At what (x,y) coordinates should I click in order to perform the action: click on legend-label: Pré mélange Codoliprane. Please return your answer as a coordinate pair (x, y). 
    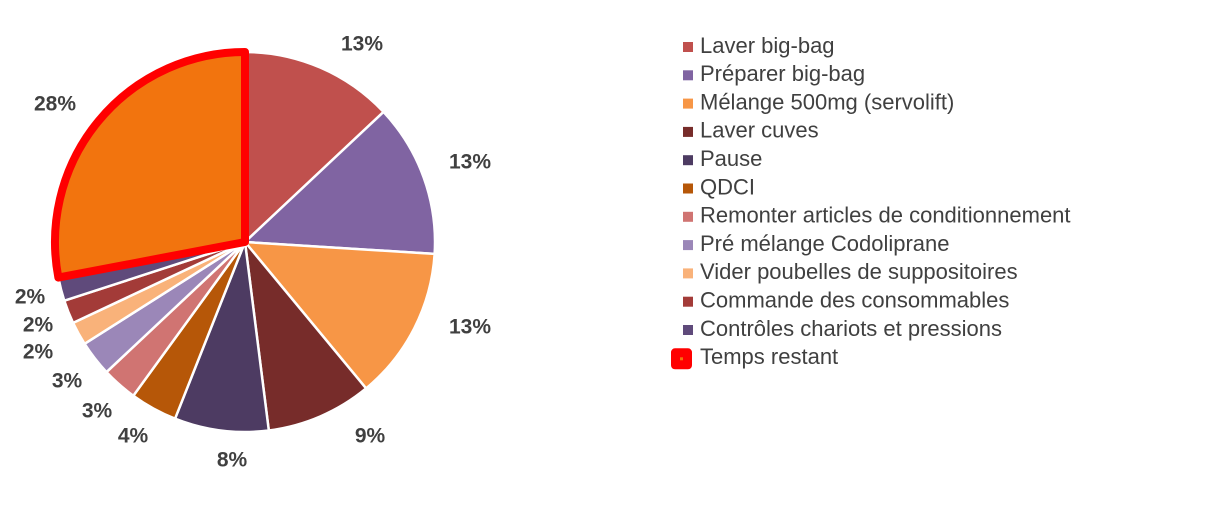
    Looking at the image, I should click on (825, 243).